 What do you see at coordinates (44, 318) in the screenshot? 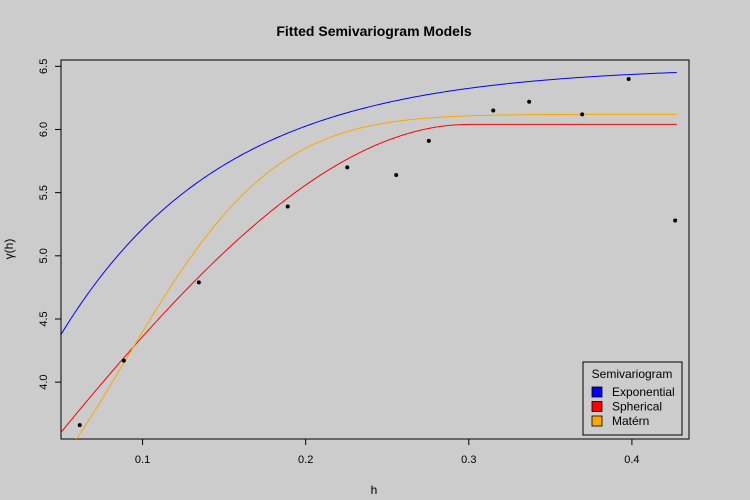
I see `y-tick-label: 4.5` at bounding box center [44, 318].